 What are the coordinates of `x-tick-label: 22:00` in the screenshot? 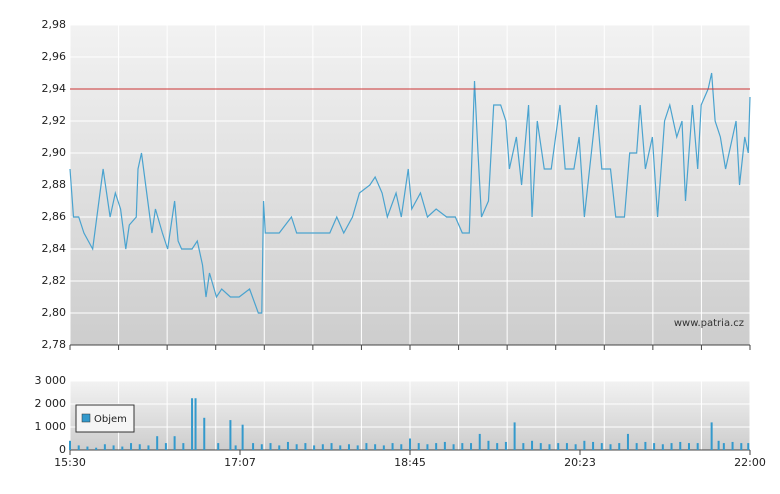 It's located at (750, 462).